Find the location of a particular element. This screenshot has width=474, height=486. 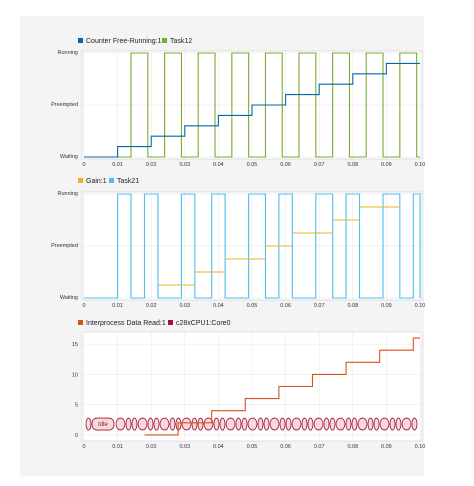

y-tick-label-waiting-2: Waiting is located at coordinates (69, 298).